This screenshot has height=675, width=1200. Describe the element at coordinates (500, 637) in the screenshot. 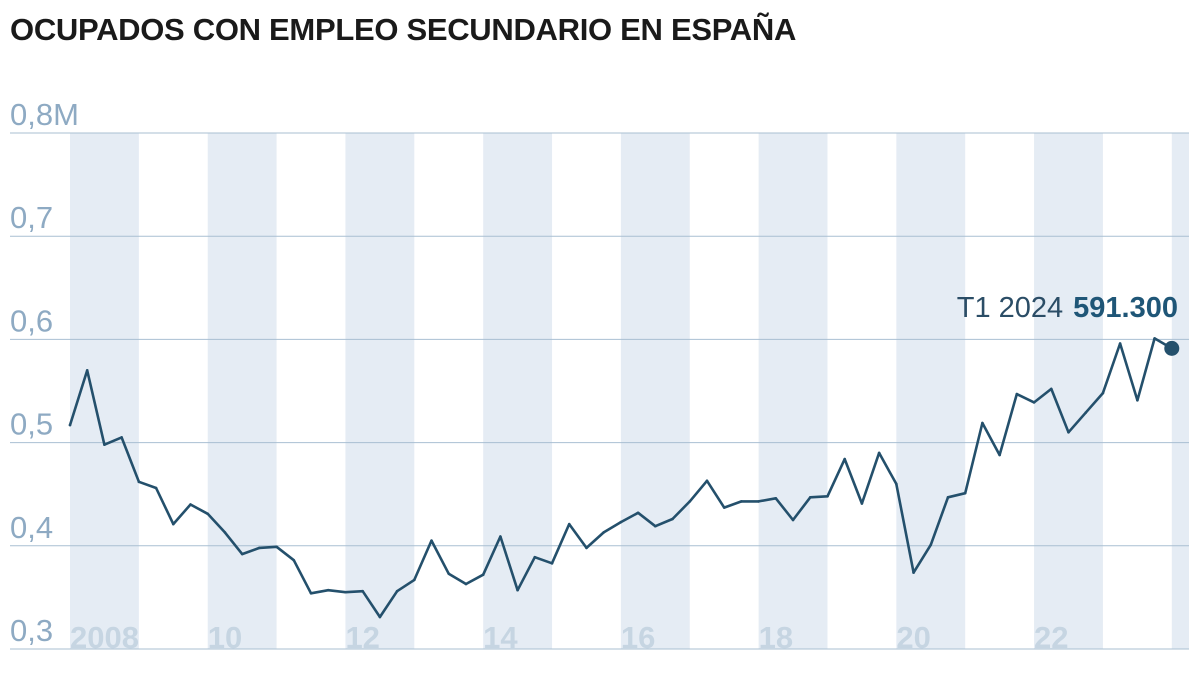

I see `x-tick-label: 14` at that location.